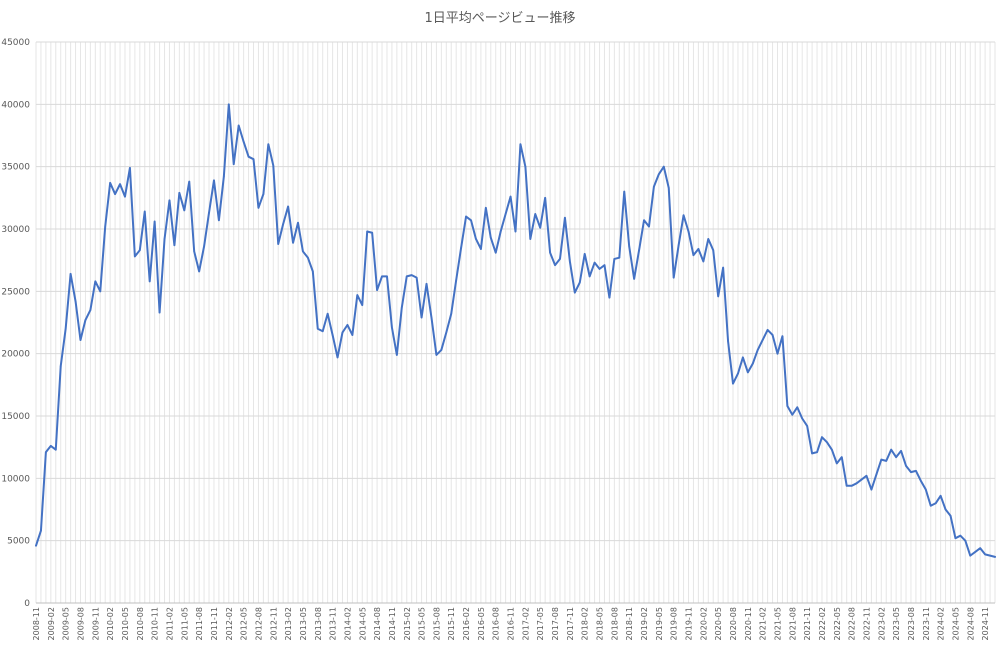 The image size is (1004, 649). Describe the element at coordinates (392, 623) in the screenshot. I see `x-tick-label: 2014-11` at that location.